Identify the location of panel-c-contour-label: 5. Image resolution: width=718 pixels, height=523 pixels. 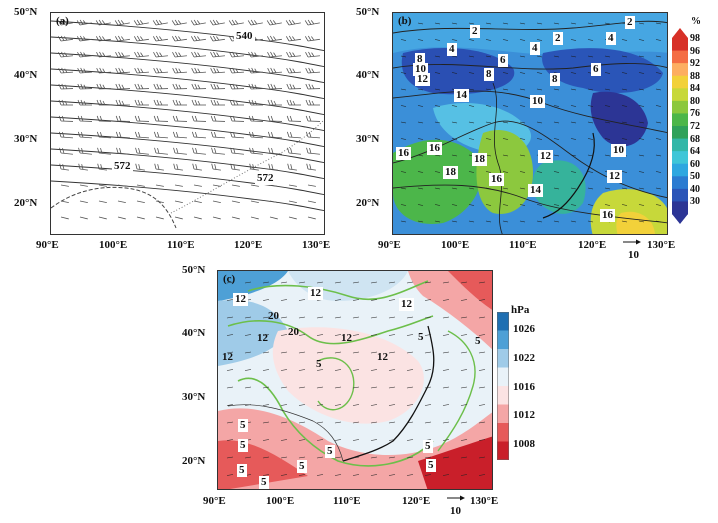
(330, 451).